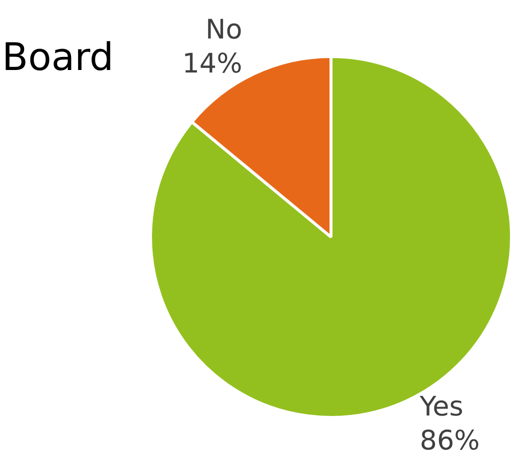 The image size is (513, 476). I want to click on slice-label: No, so click(224, 30).